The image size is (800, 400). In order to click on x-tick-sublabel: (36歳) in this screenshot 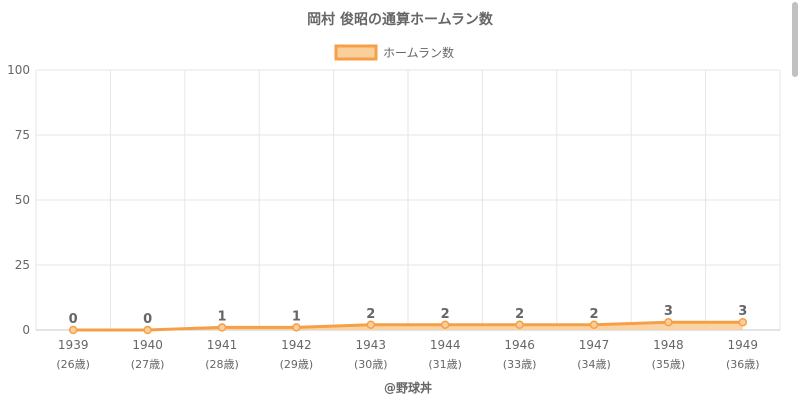, I will do `click(743, 364)`.